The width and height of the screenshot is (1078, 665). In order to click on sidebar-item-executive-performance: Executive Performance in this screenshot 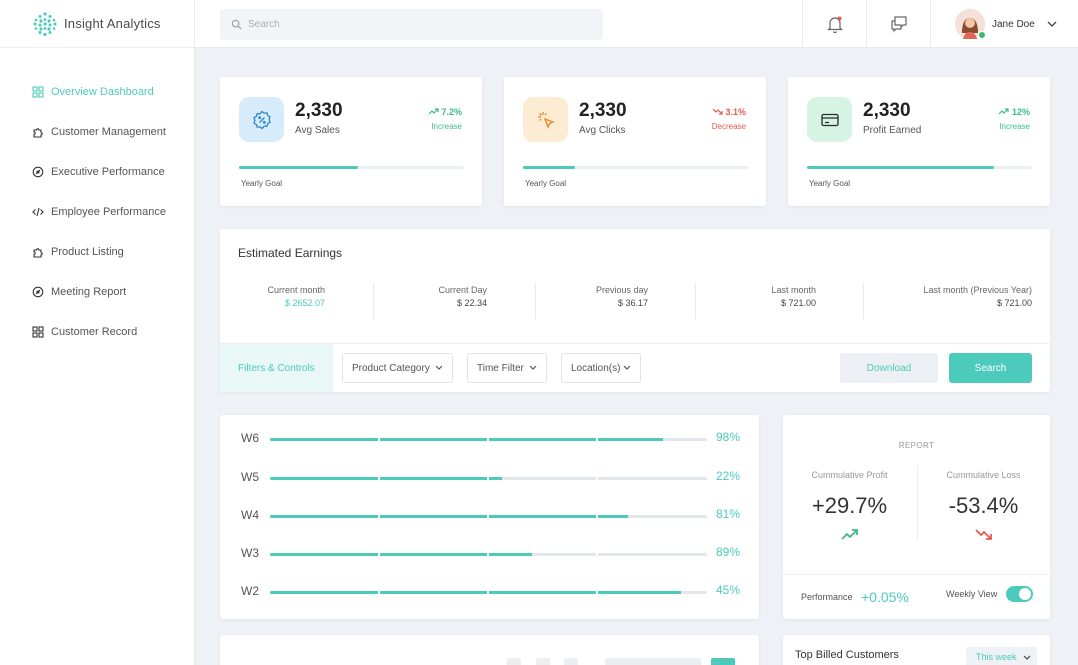, I will do `click(97, 172)`.